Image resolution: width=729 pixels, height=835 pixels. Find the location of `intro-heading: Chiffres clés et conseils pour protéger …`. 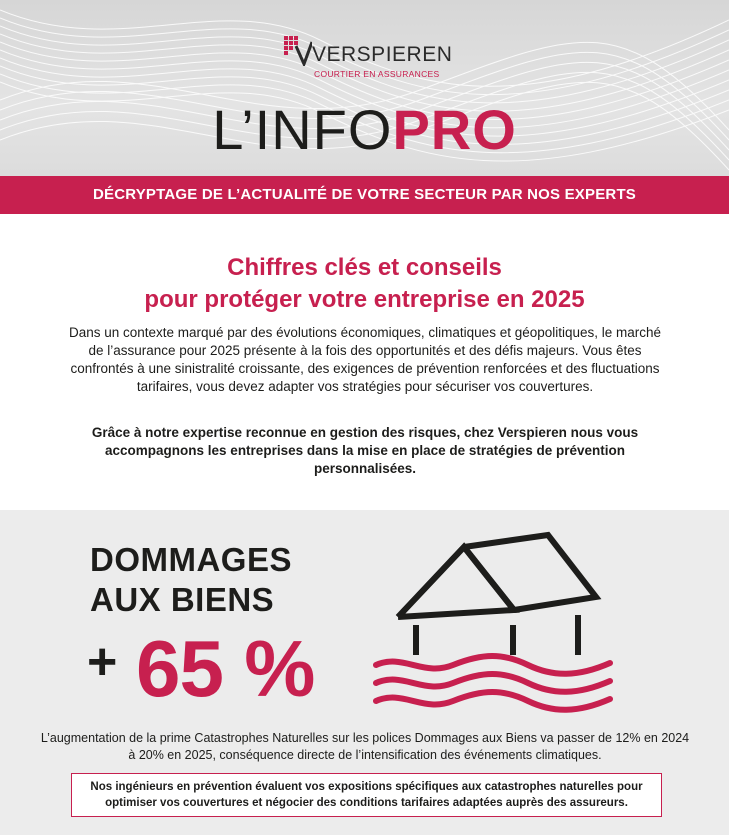

intro-heading: Chiffres clés et conseils pour protéger … is located at coordinates (364, 284).